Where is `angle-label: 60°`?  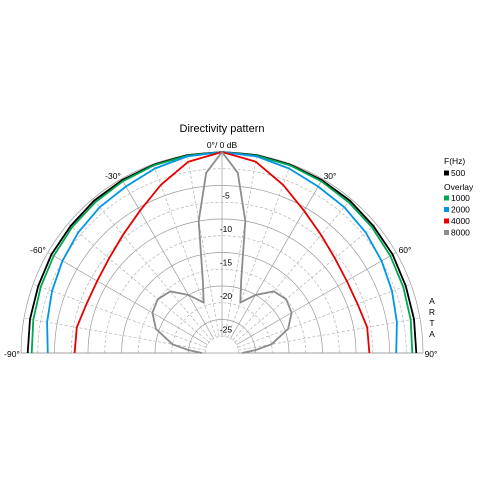 angle-label: 60° is located at coordinates (405, 250).